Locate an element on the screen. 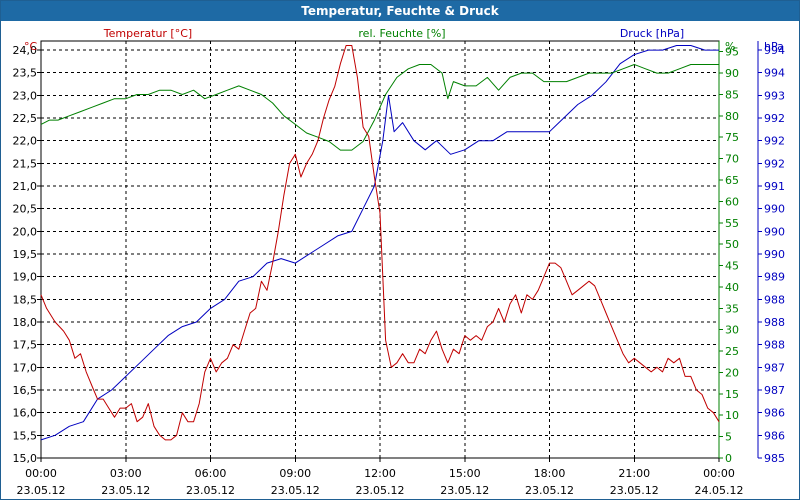 Image resolution: width=800 pixels, height=500 pixels. humidity-tick-label: 0 is located at coordinates (728, 458).